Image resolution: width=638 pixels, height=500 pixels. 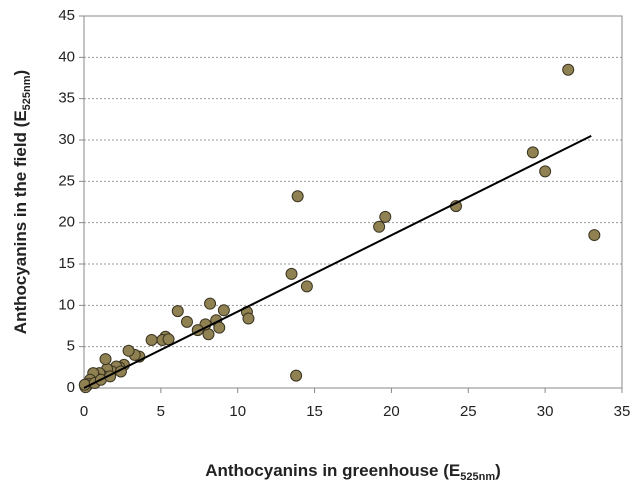 I want to click on x-tick-label: 30, so click(x=545, y=411).